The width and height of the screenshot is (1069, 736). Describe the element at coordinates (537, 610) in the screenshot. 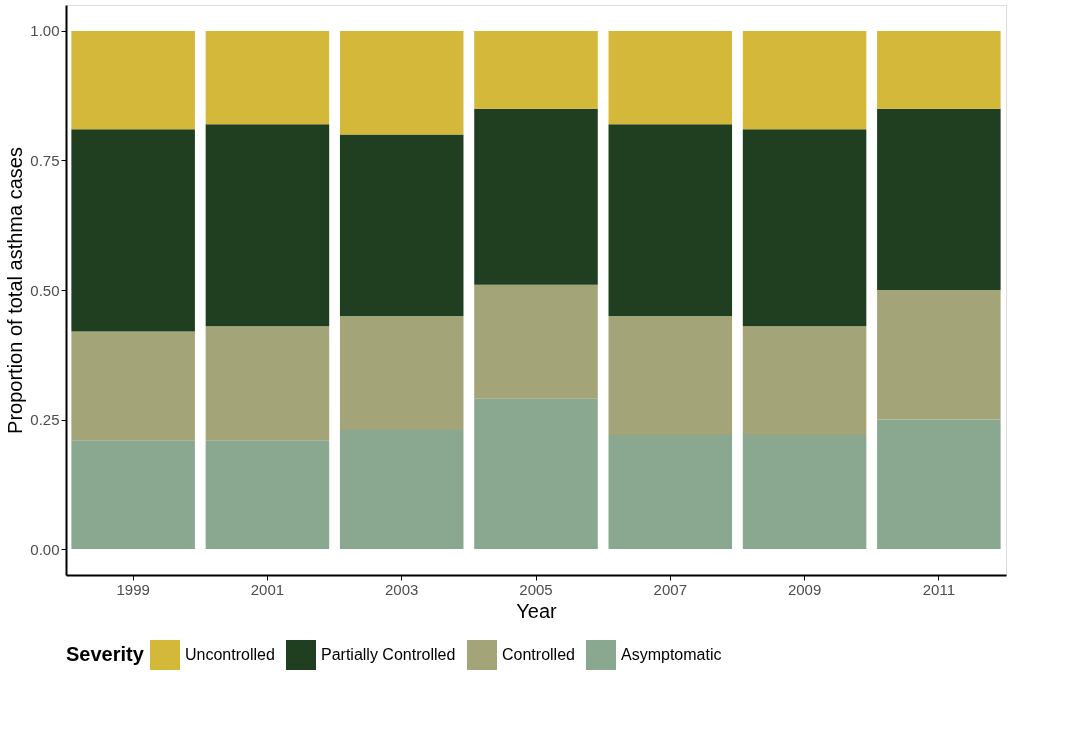

I see `x-axis-title: Year` at that location.